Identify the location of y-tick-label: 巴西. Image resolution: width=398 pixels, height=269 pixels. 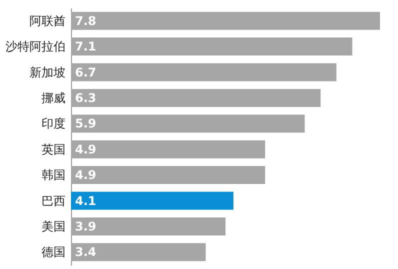
(54, 201).